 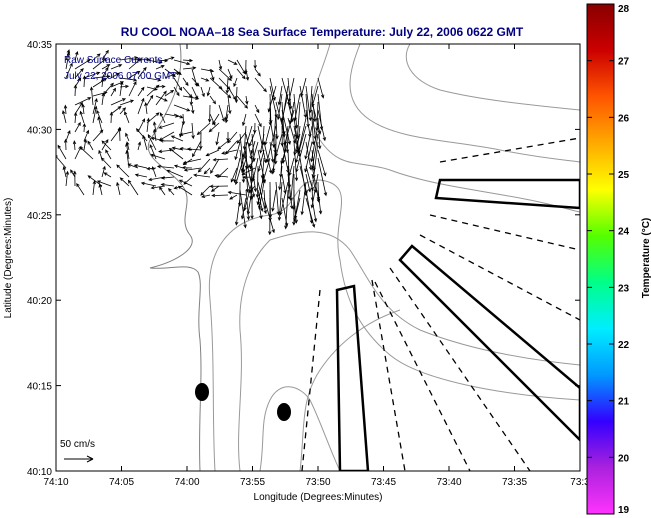 I want to click on region-outline-diagonal, so click(x=489, y=343).